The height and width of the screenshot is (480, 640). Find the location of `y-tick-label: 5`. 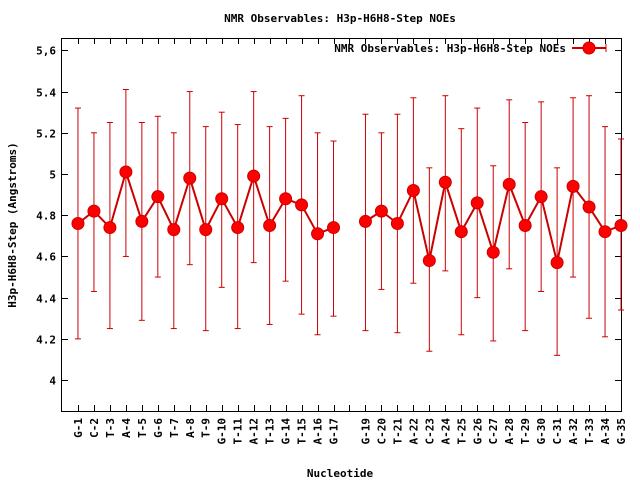

y-tick-label: 5 is located at coordinates (52, 175).